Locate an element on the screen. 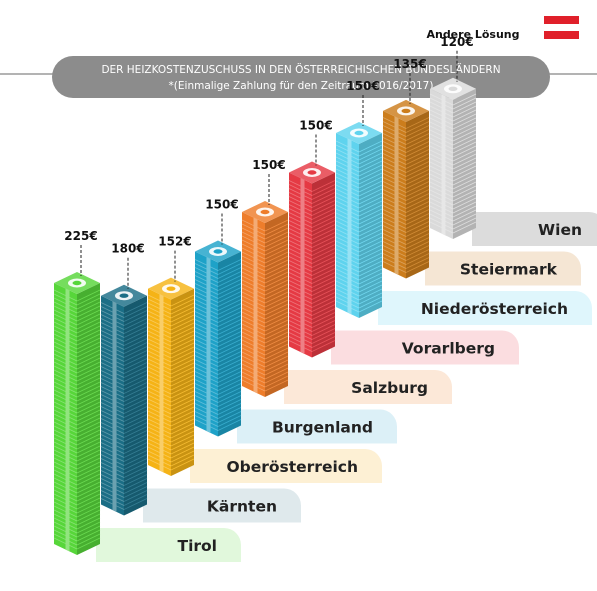 The width and height of the screenshot is (597, 591). category-label-steiermark: Steiermark is located at coordinates (509, 270).